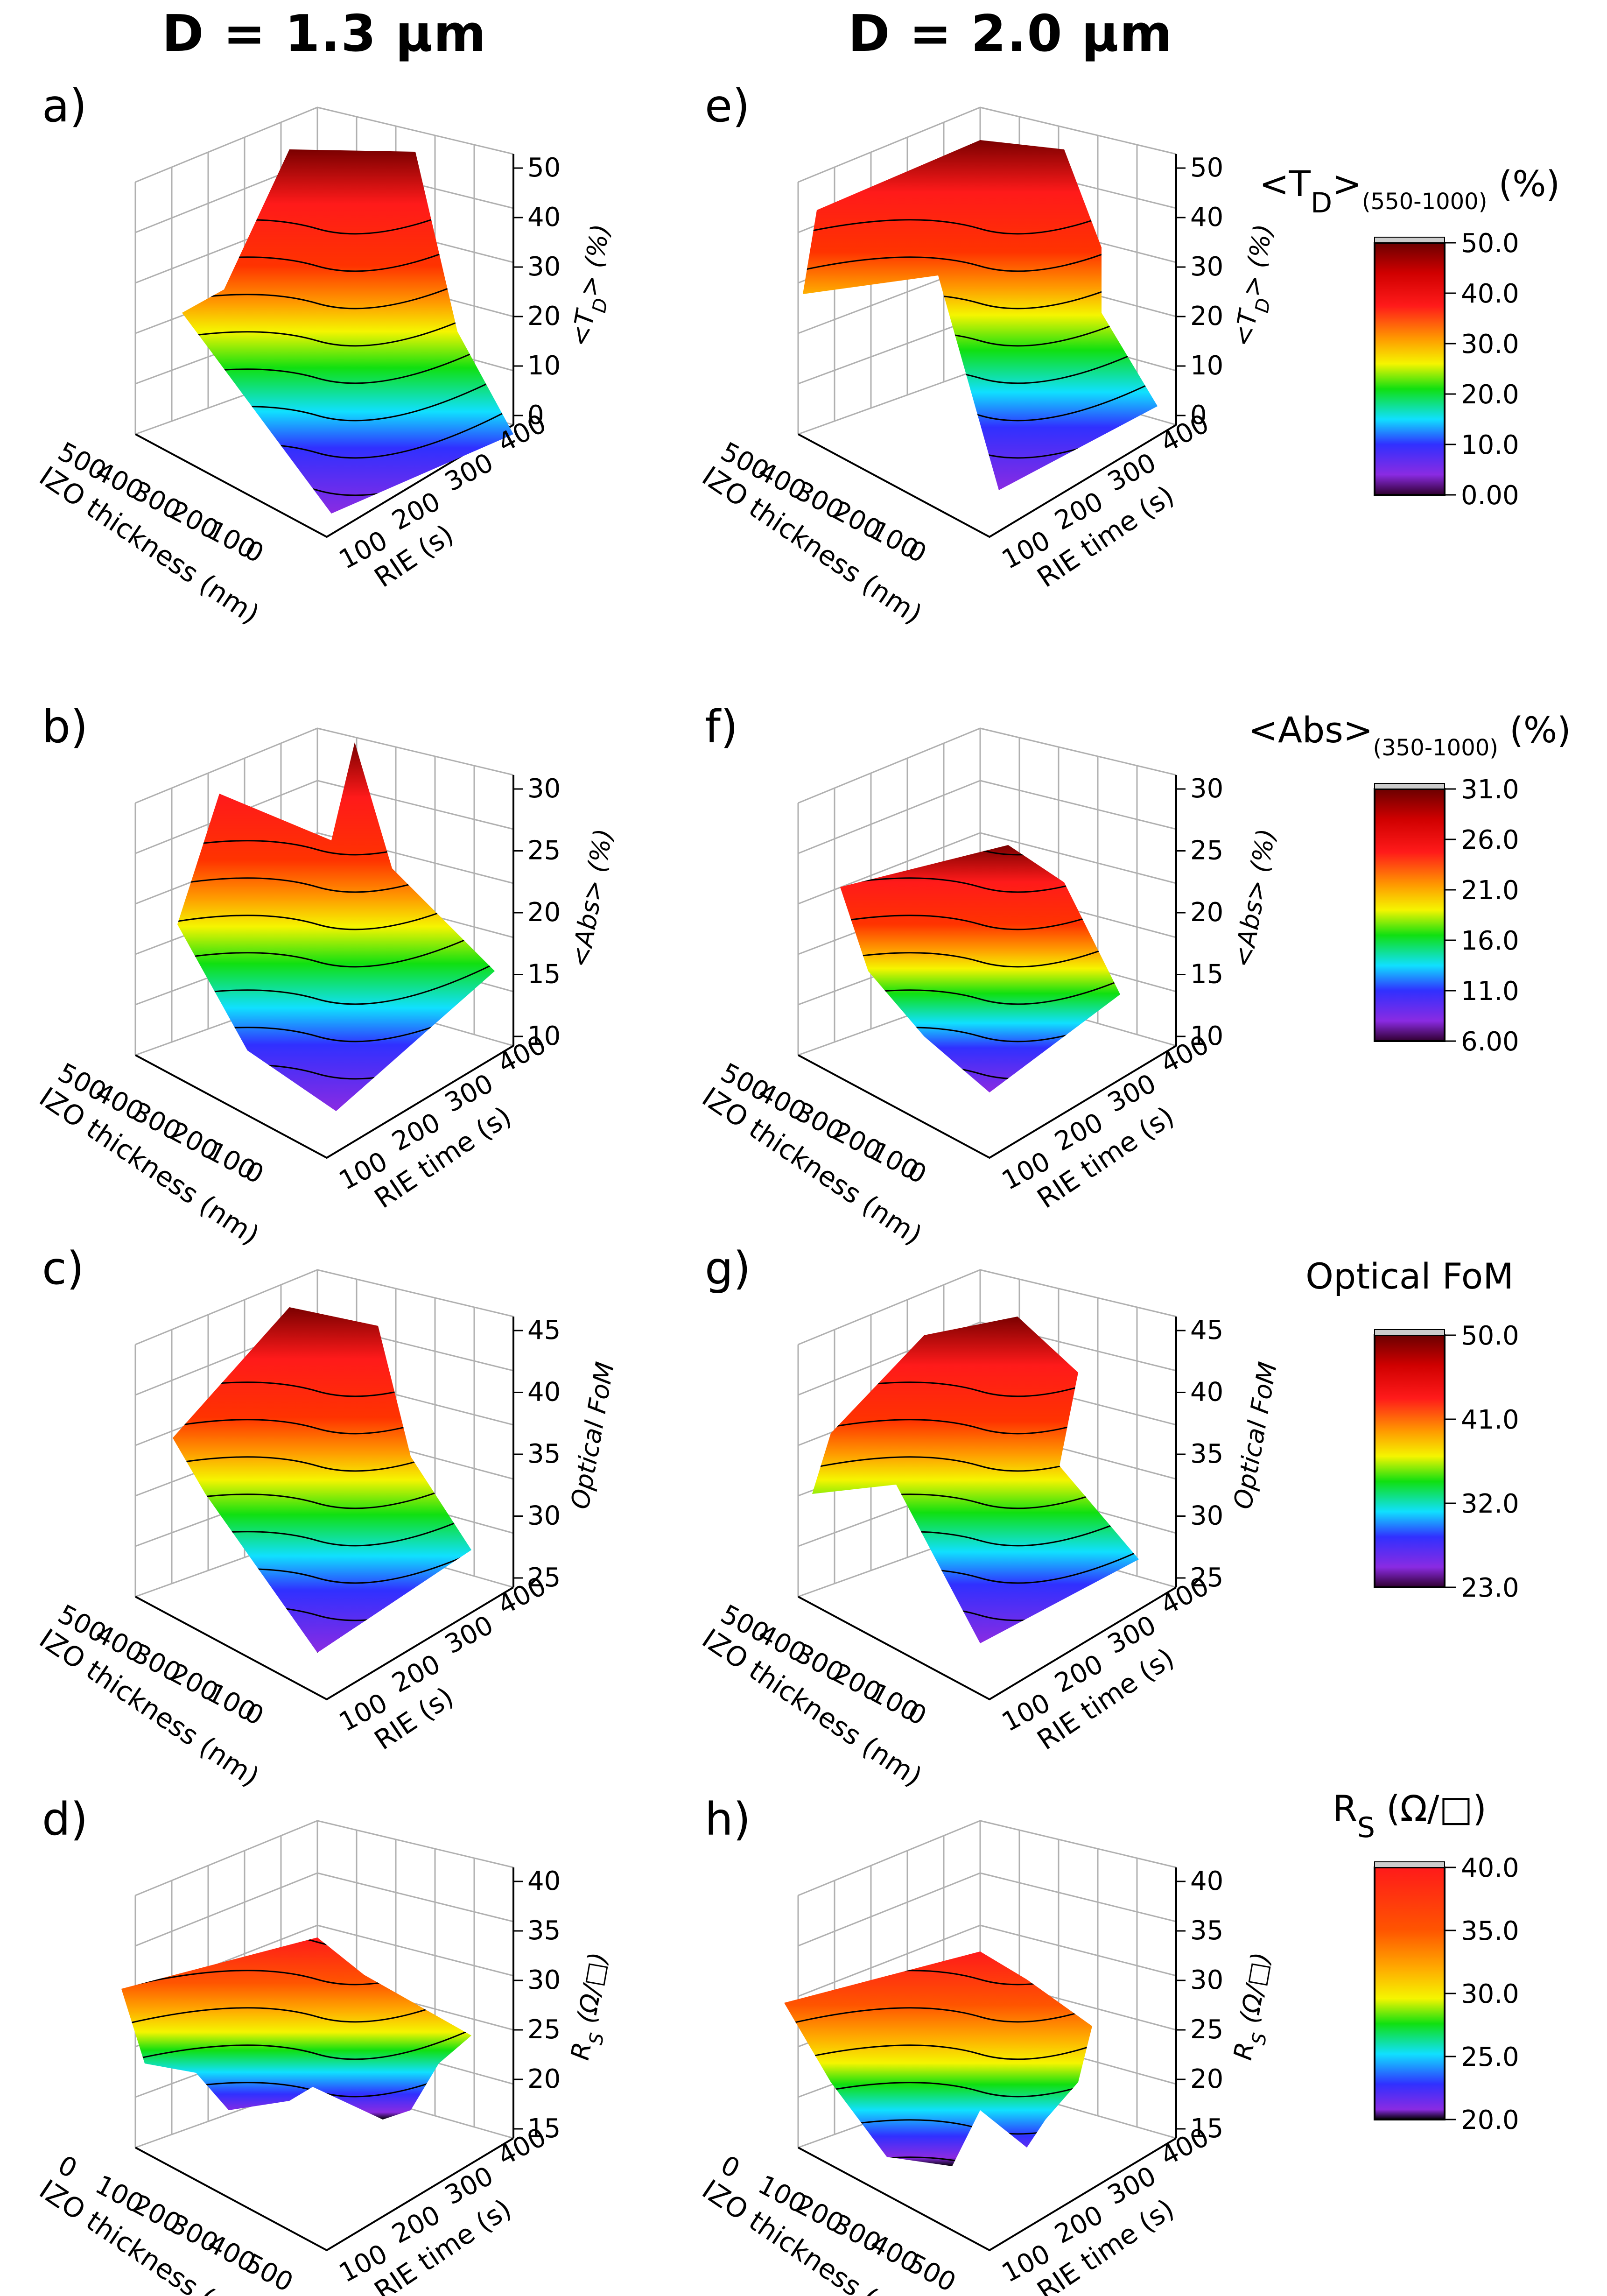 The height and width of the screenshot is (2296, 1607). What do you see at coordinates (1490, 790) in the screenshot?
I see `colorbar-tick-label: 31.0` at bounding box center [1490, 790].